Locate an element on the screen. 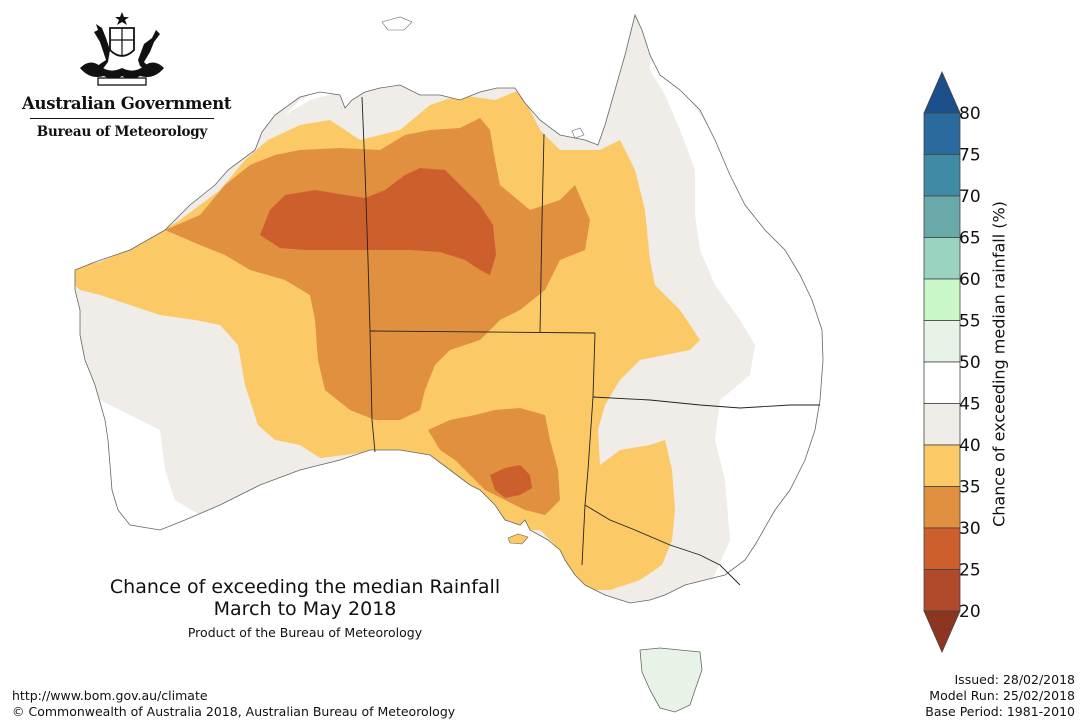  coat-of-arms-icon is located at coordinates (122, 49).